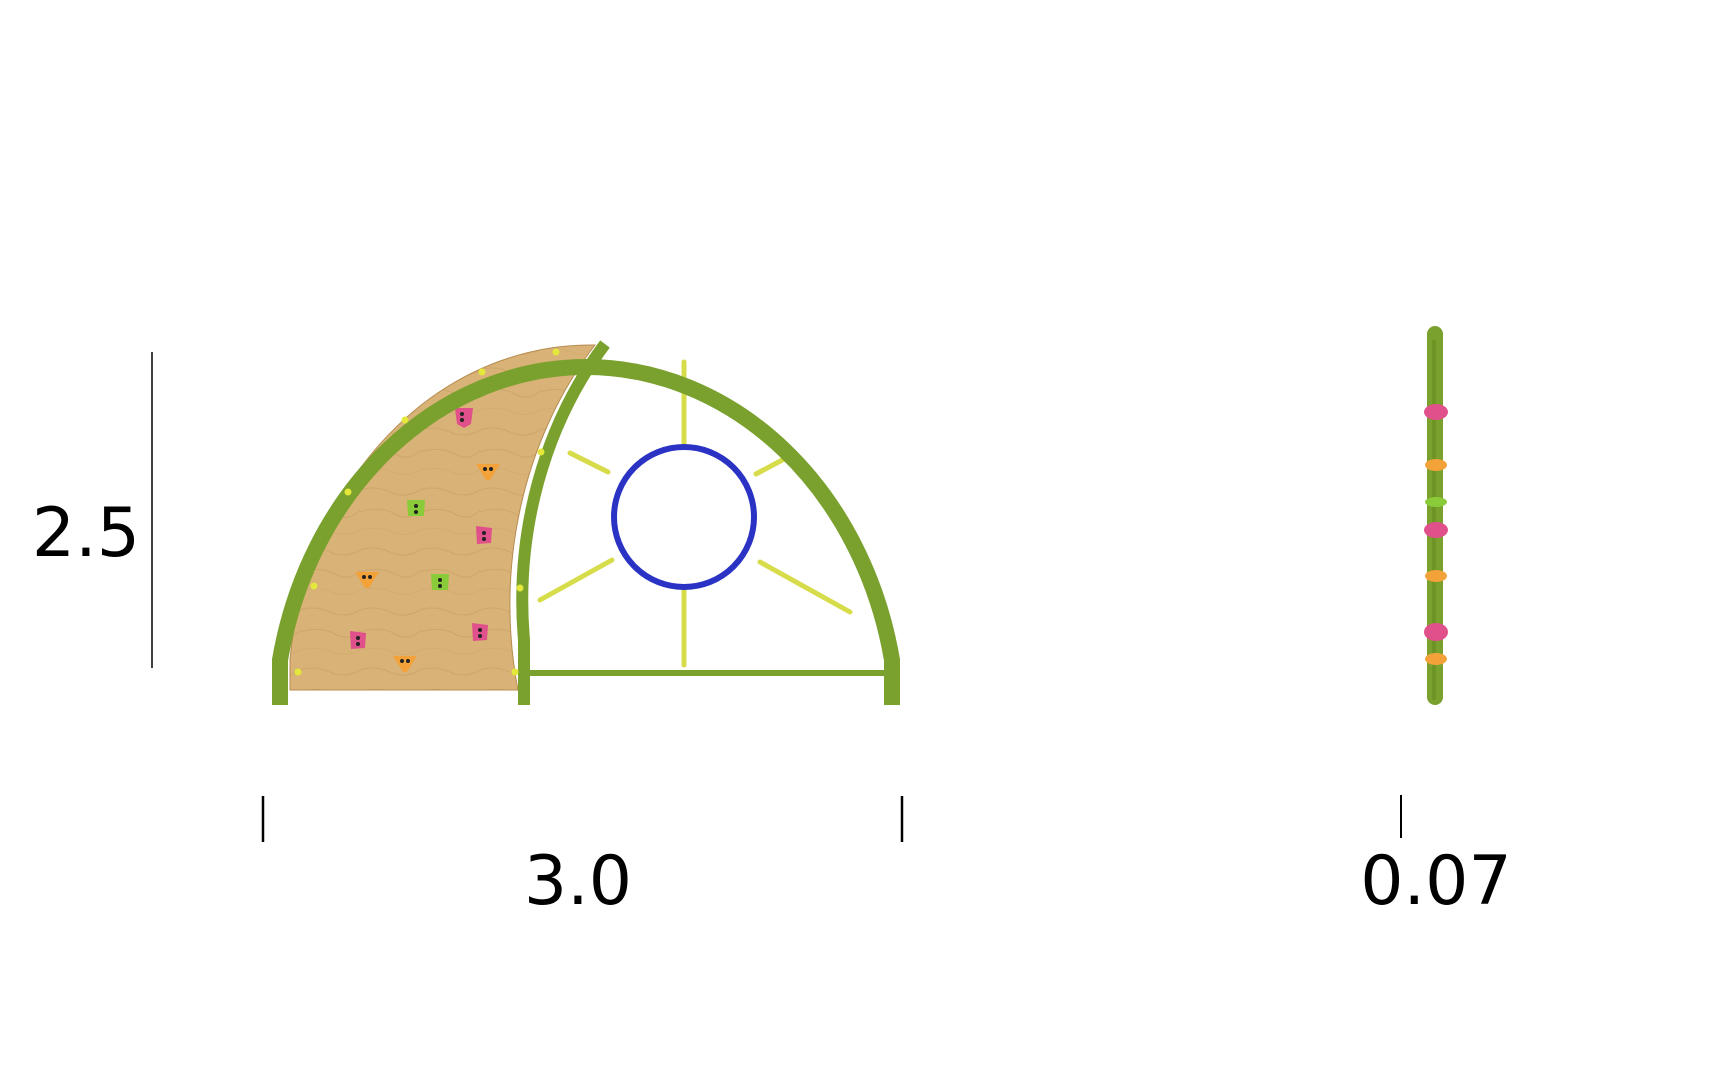 This screenshot has width=1728, height=1080. What do you see at coordinates (1436, 534) in the screenshot?
I see `side-holds` at bounding box center [1436, 534].